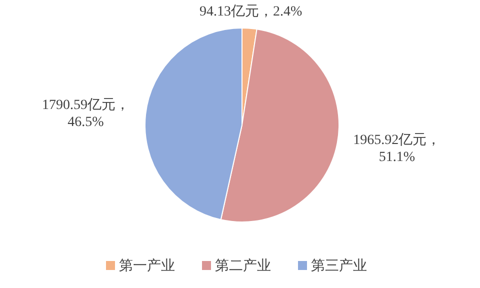 This screenshot has height=288, width=480. I want to click on data-label: 1790.59亿元，46.5%, so click(86, 113).